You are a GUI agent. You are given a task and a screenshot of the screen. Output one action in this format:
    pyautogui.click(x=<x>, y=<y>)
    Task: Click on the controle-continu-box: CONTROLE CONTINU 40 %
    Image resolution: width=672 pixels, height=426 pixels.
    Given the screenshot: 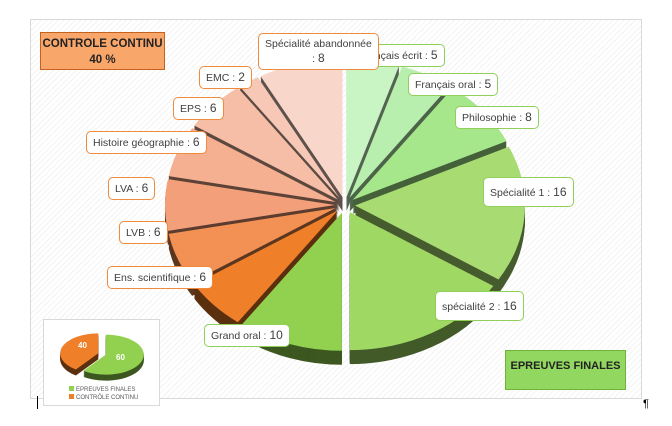 What is the action you would take?
    pyautogui.click(x=102, y=51)
    